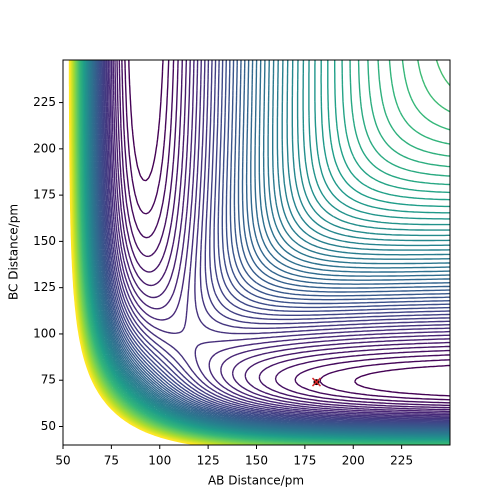 This screenshot has height=500, width=500. Describe the element at coordinates (304, 461) in the screenshot. I see `x-tick-label: 175` at that location.